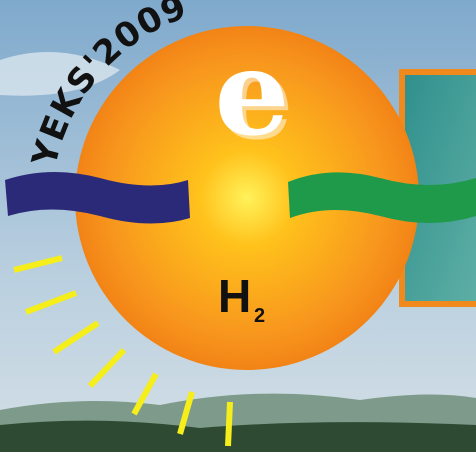  I want to click on blue-wave, so click(97, 197).